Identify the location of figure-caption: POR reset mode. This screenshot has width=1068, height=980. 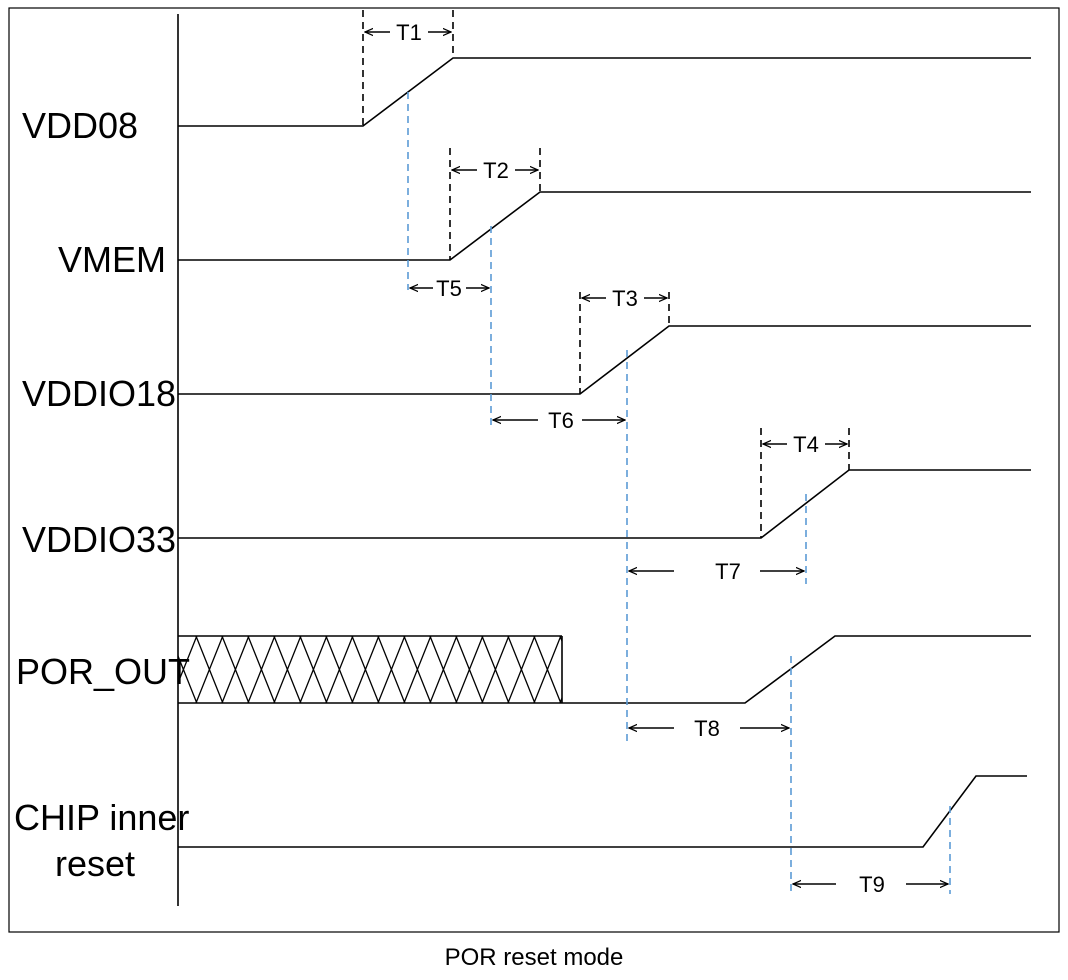
(534, 957).